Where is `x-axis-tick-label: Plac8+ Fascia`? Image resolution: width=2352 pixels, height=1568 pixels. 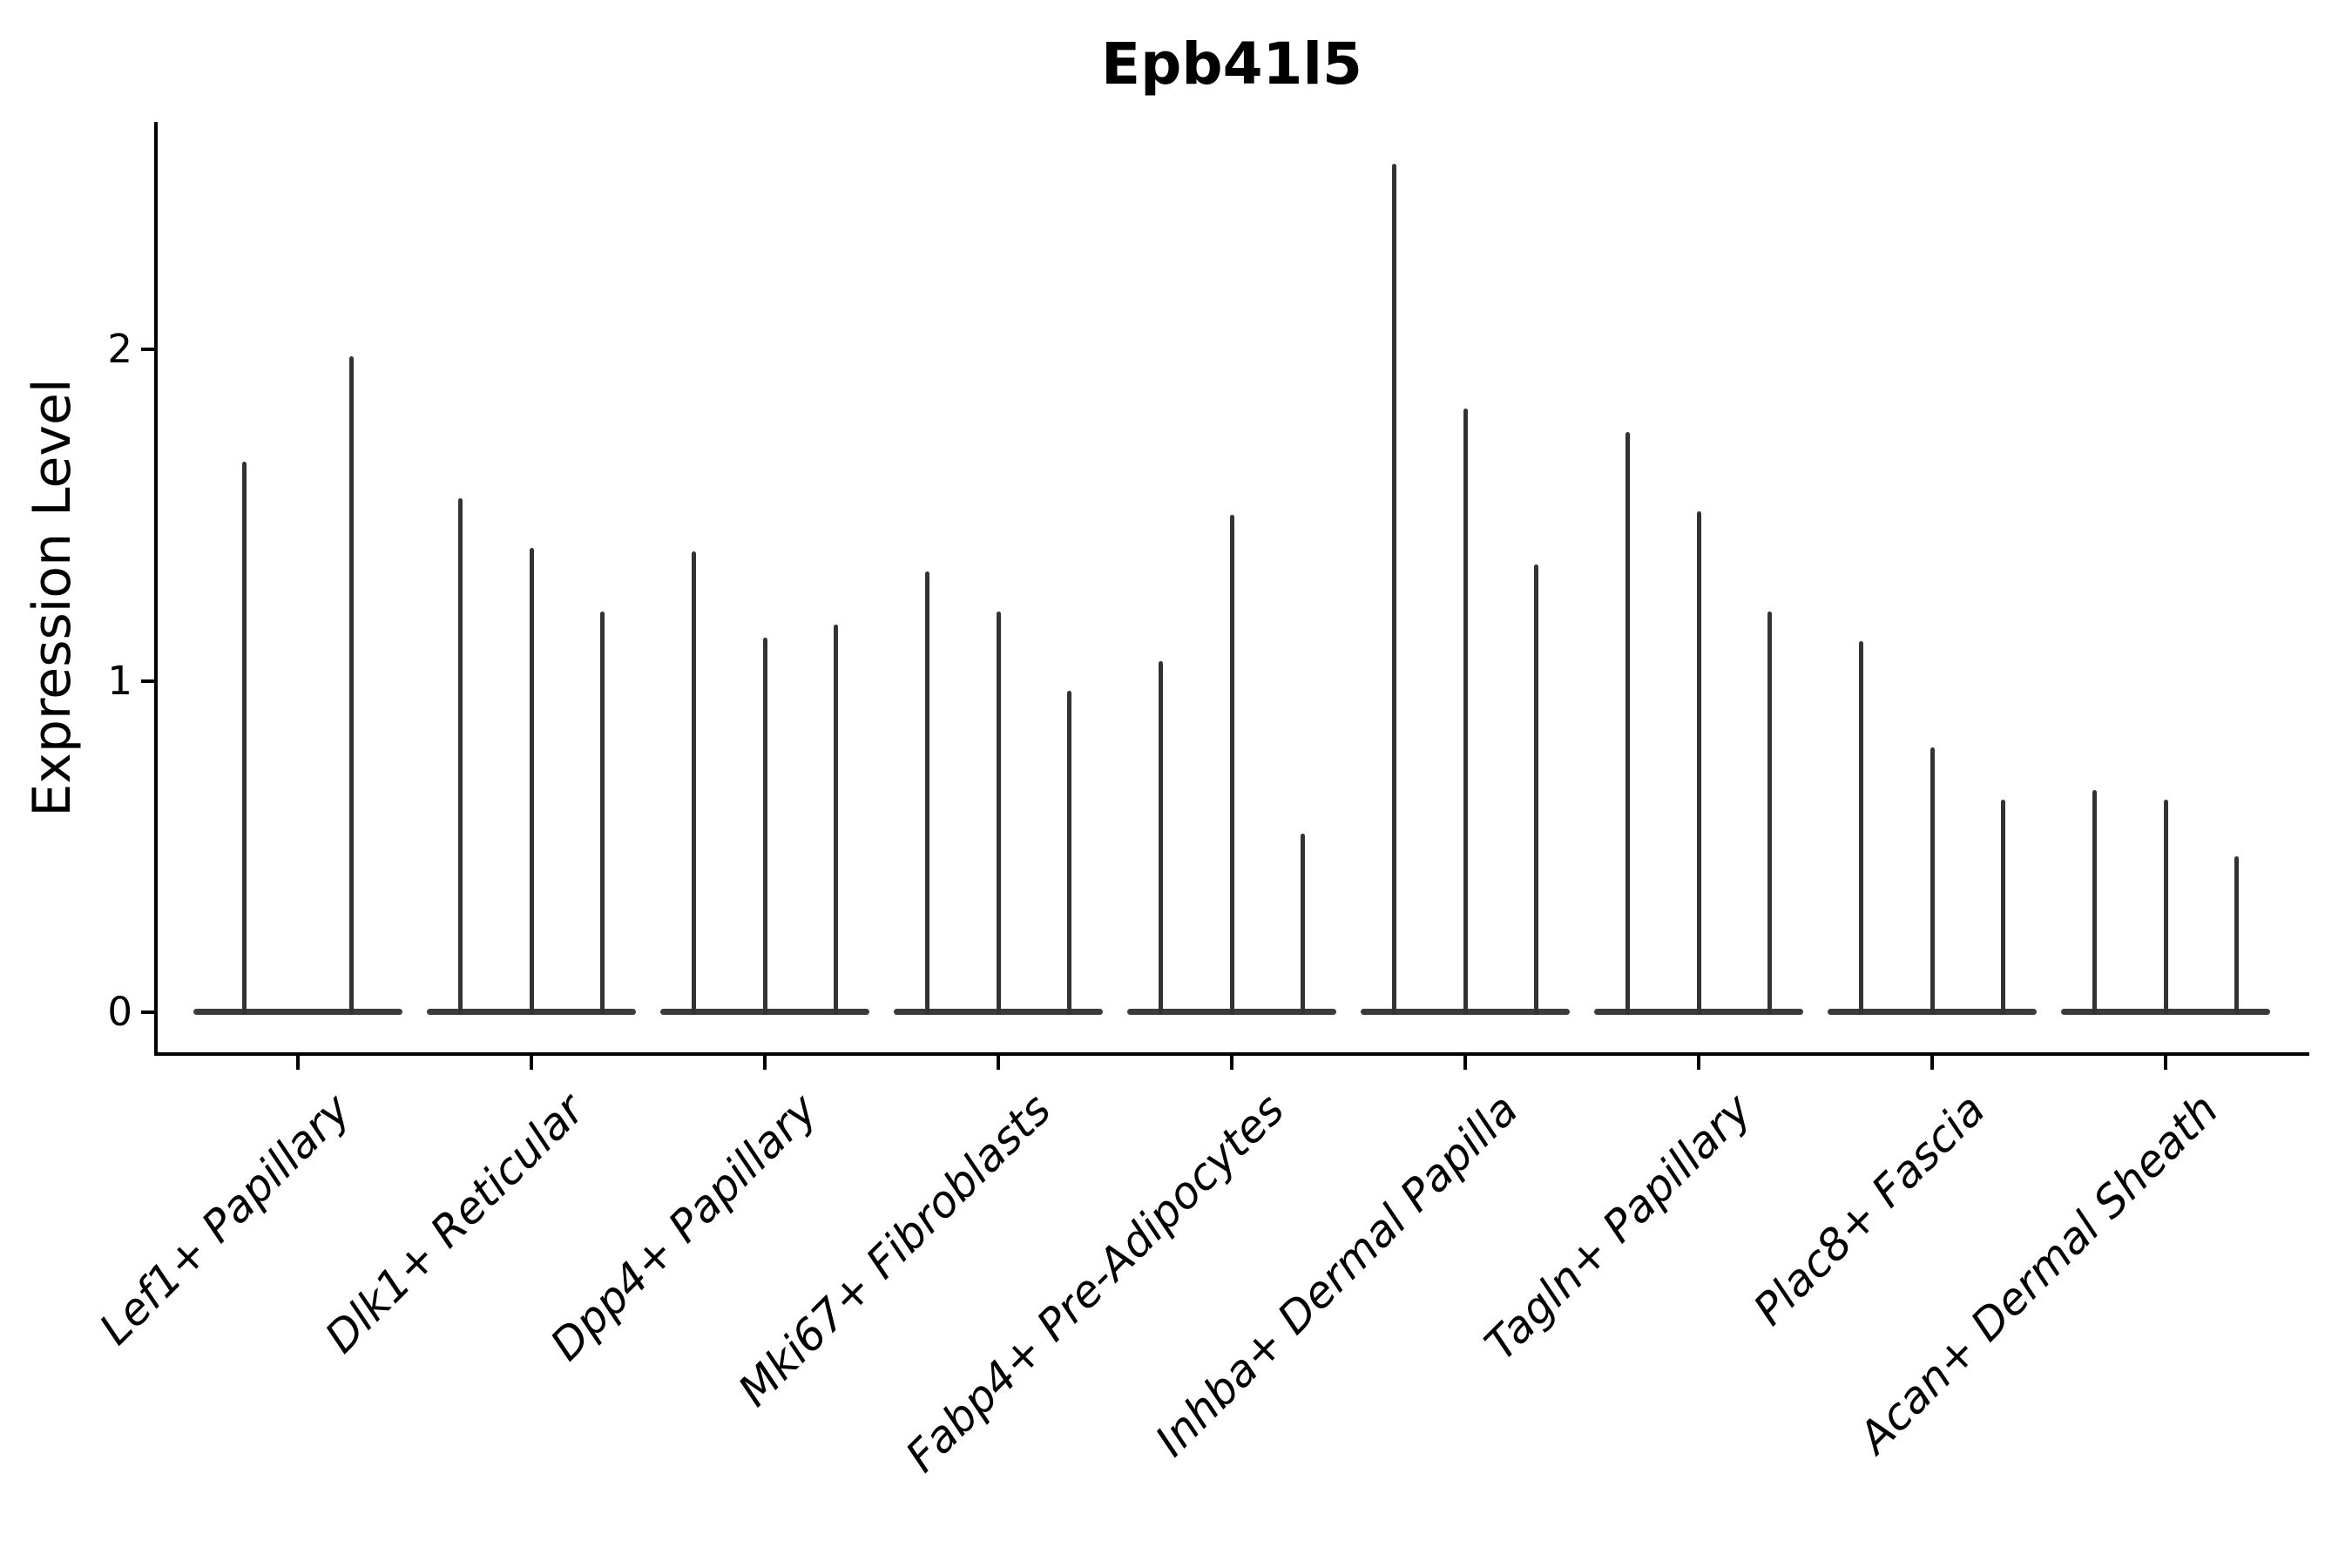
x-axis-tick-label: Plac8+ Fascia is located at coordinates (1869, 1209).